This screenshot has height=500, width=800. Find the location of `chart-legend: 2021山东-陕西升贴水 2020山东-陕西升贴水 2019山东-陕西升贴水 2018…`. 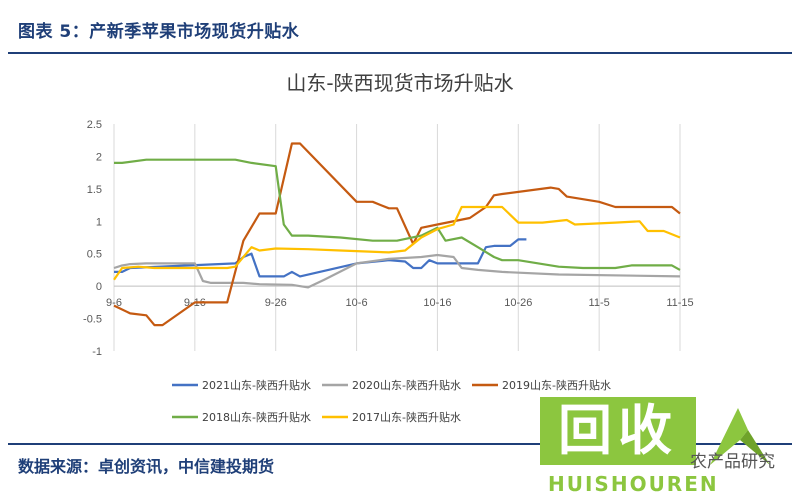

chart-legend: 2021山东-陕西升贴水 2020山东-陕西升贴水 2019山东-陕西升贴水 2018… is located at coordinates (391, 401).